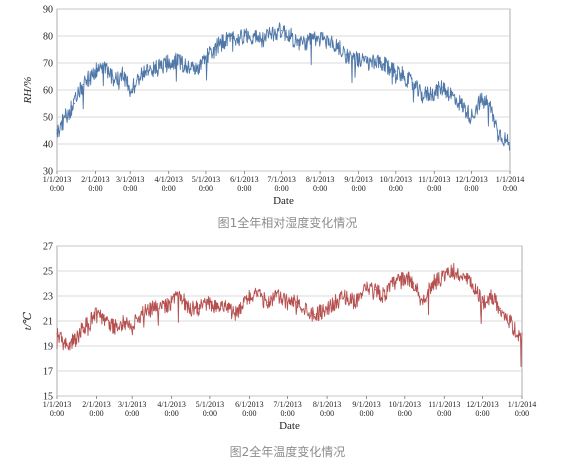  Describe the element at coordinates (48, 372) in the screenshot. I see `y-tick-label: 17` at that location.